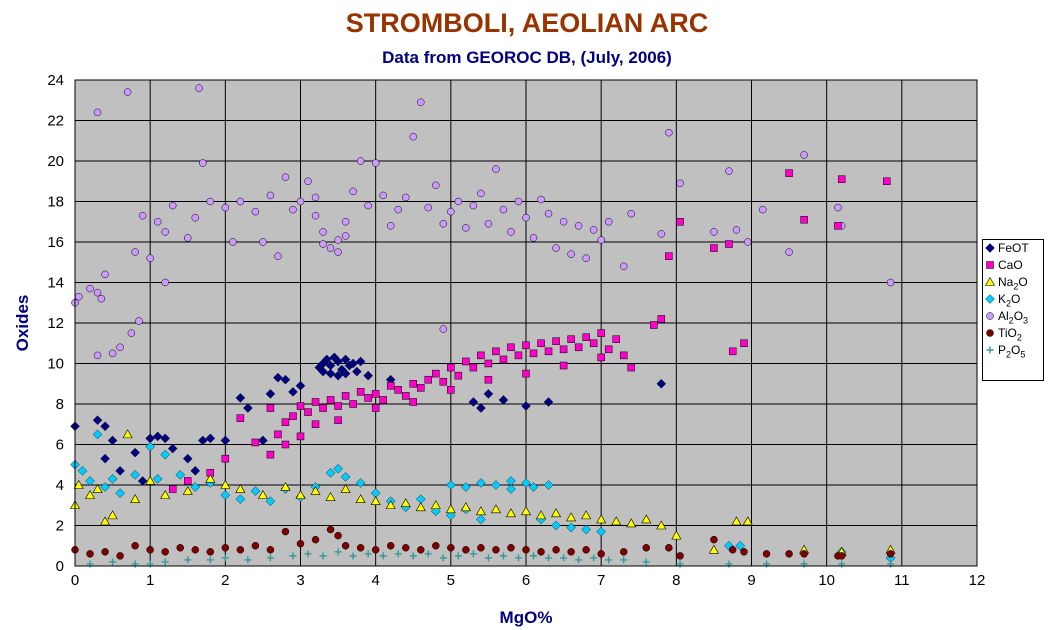  I want to click on y-tick-label: 4, so click(60, 485).